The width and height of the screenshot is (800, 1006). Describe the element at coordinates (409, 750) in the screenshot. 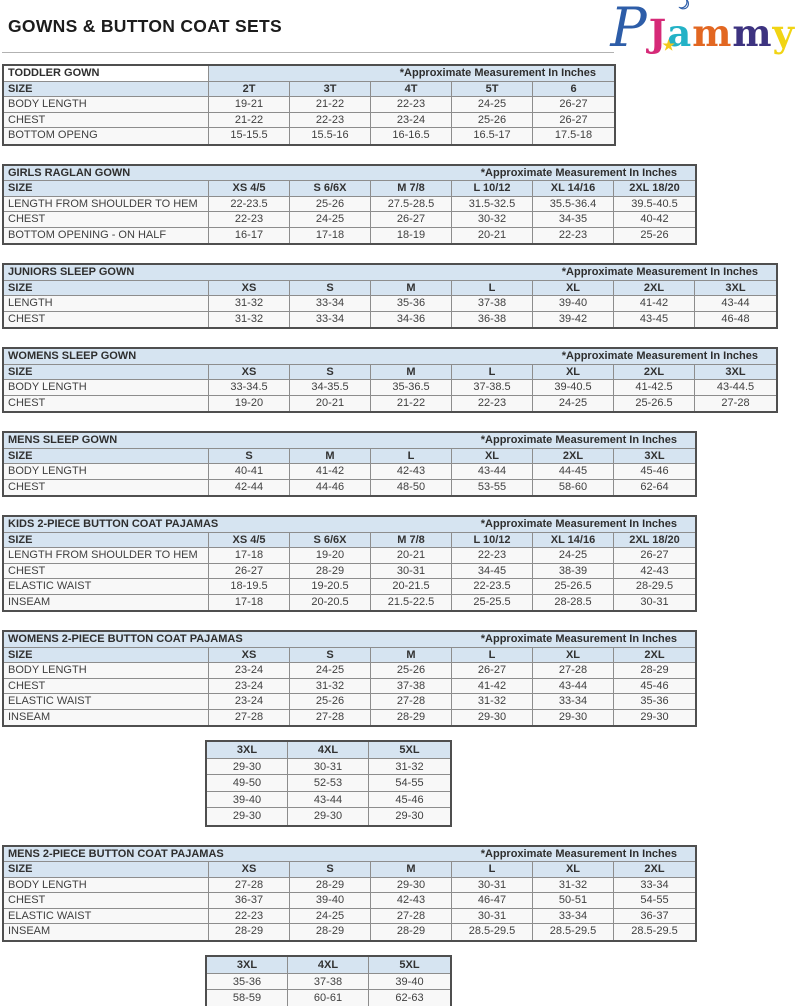

I see `size-cell: 5XL` at that location.